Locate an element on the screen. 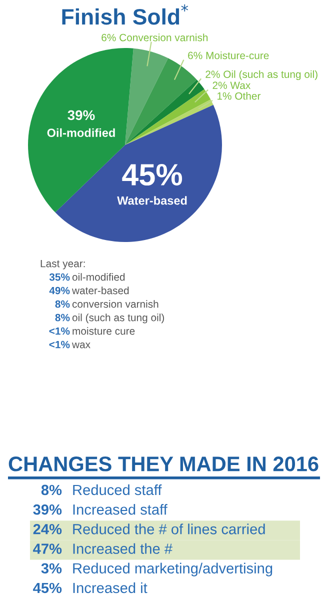 The image size is (330, 605). slice-label: 1% Other is located at coordinates (239, 96).